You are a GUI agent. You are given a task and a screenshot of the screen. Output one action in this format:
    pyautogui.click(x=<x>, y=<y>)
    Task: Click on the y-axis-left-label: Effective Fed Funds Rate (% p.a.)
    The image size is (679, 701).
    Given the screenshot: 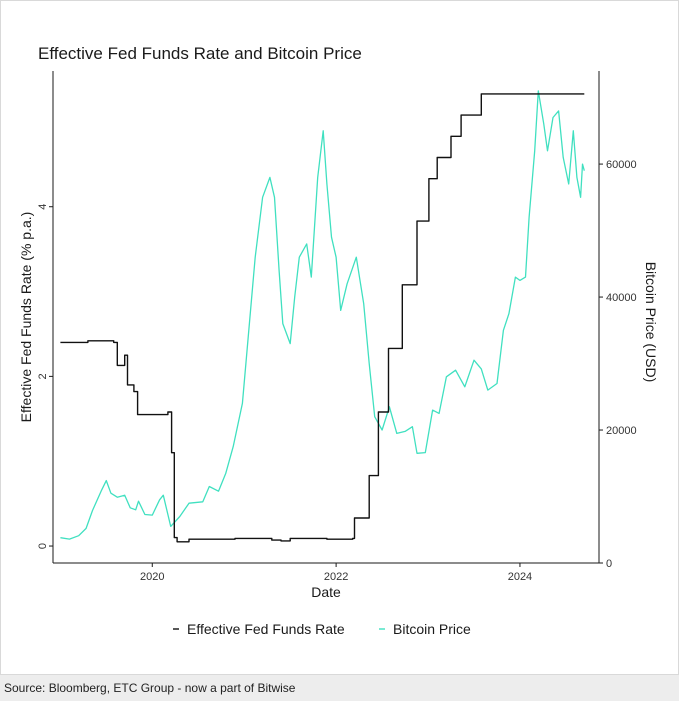 What is the action you would take?
    pyautogui.click(x=26, y=317)
    